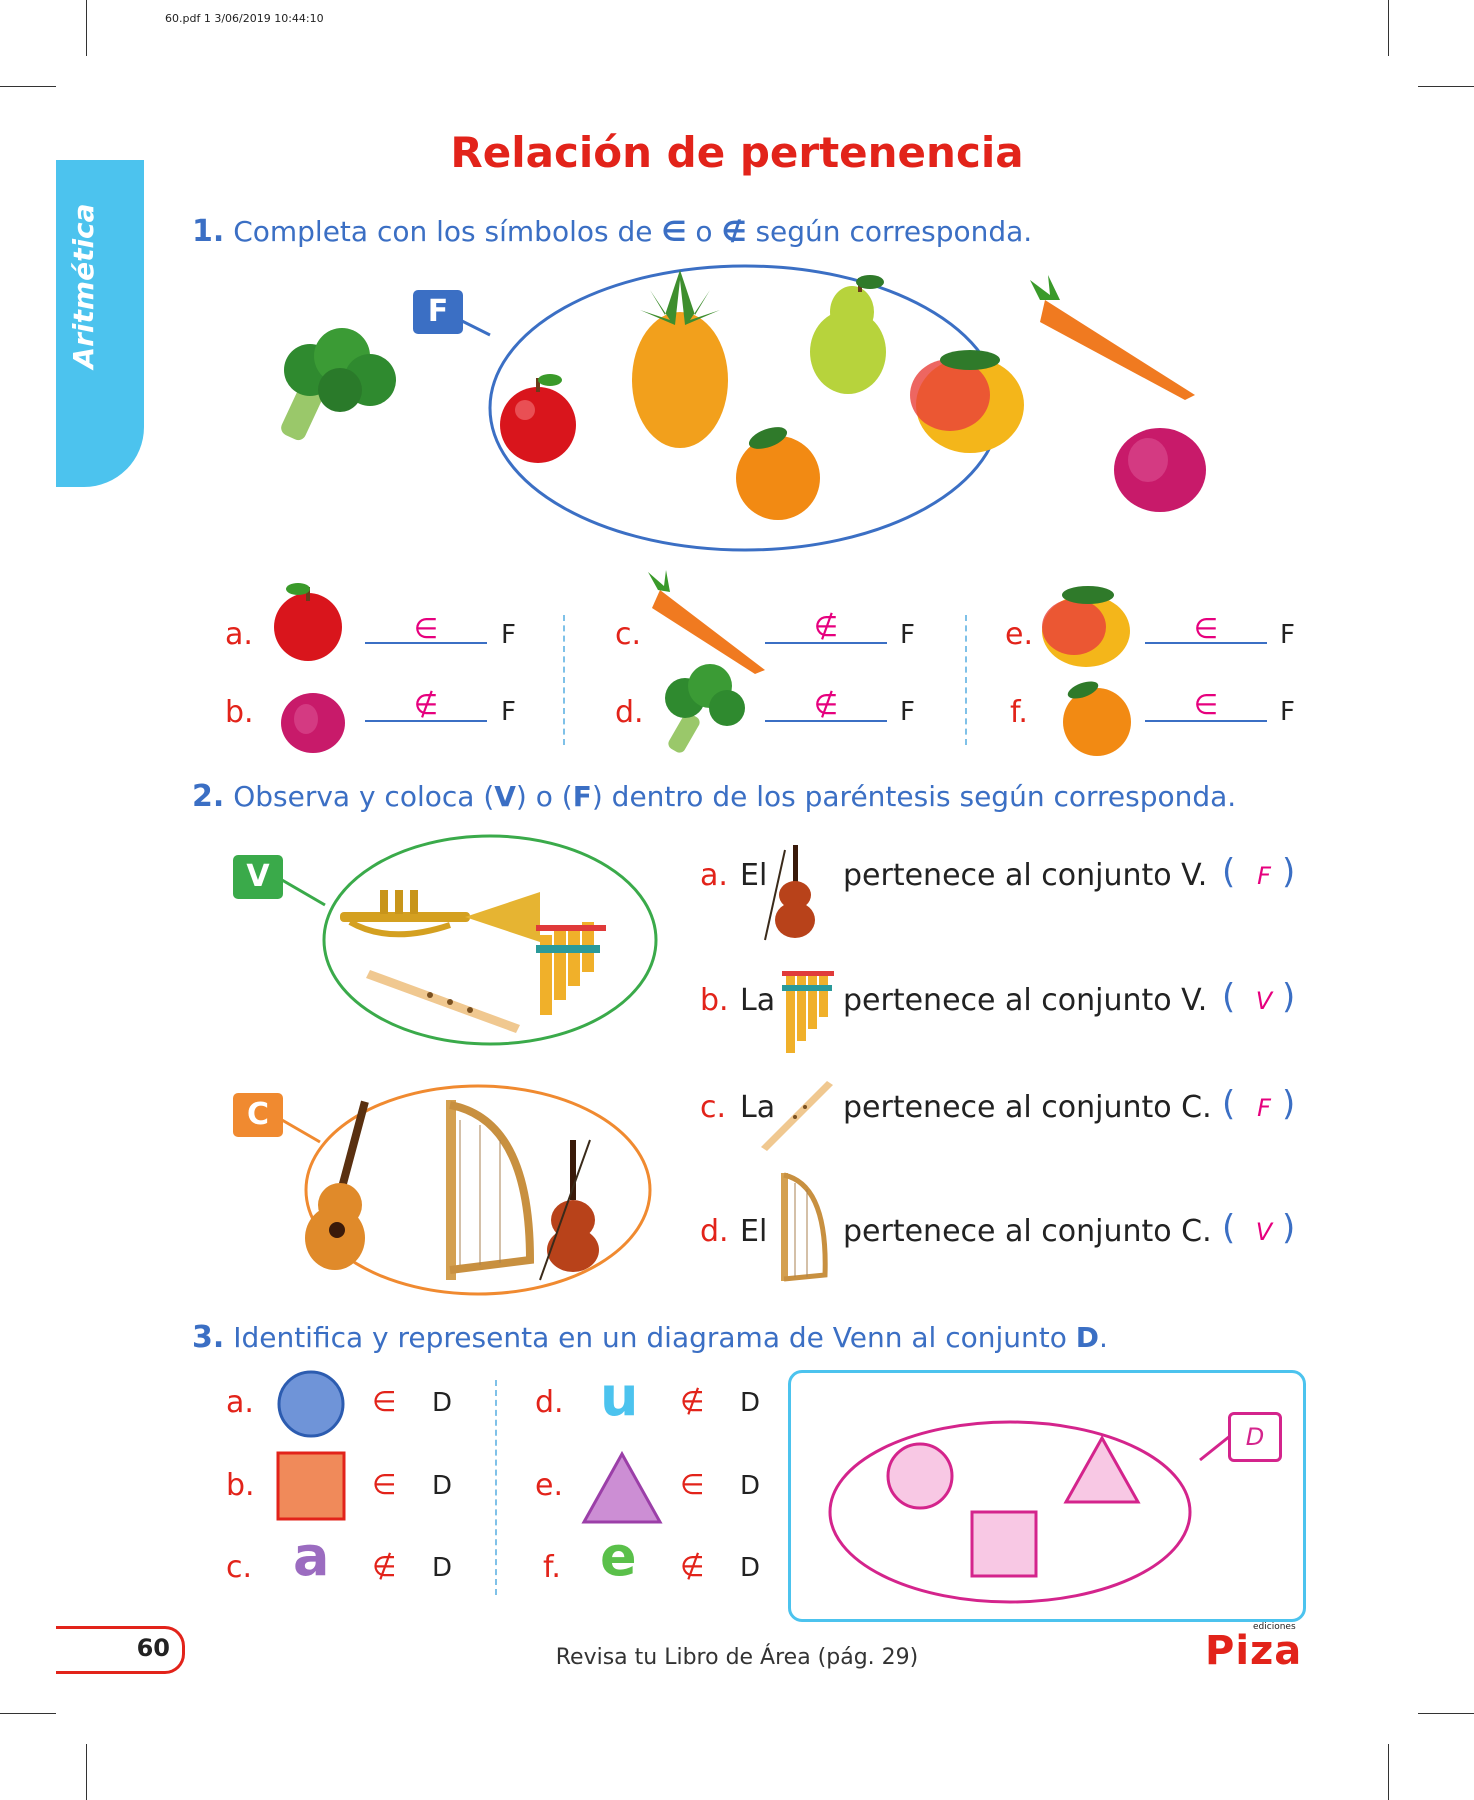  I want to click on question-number: 2., so click(208, 796).